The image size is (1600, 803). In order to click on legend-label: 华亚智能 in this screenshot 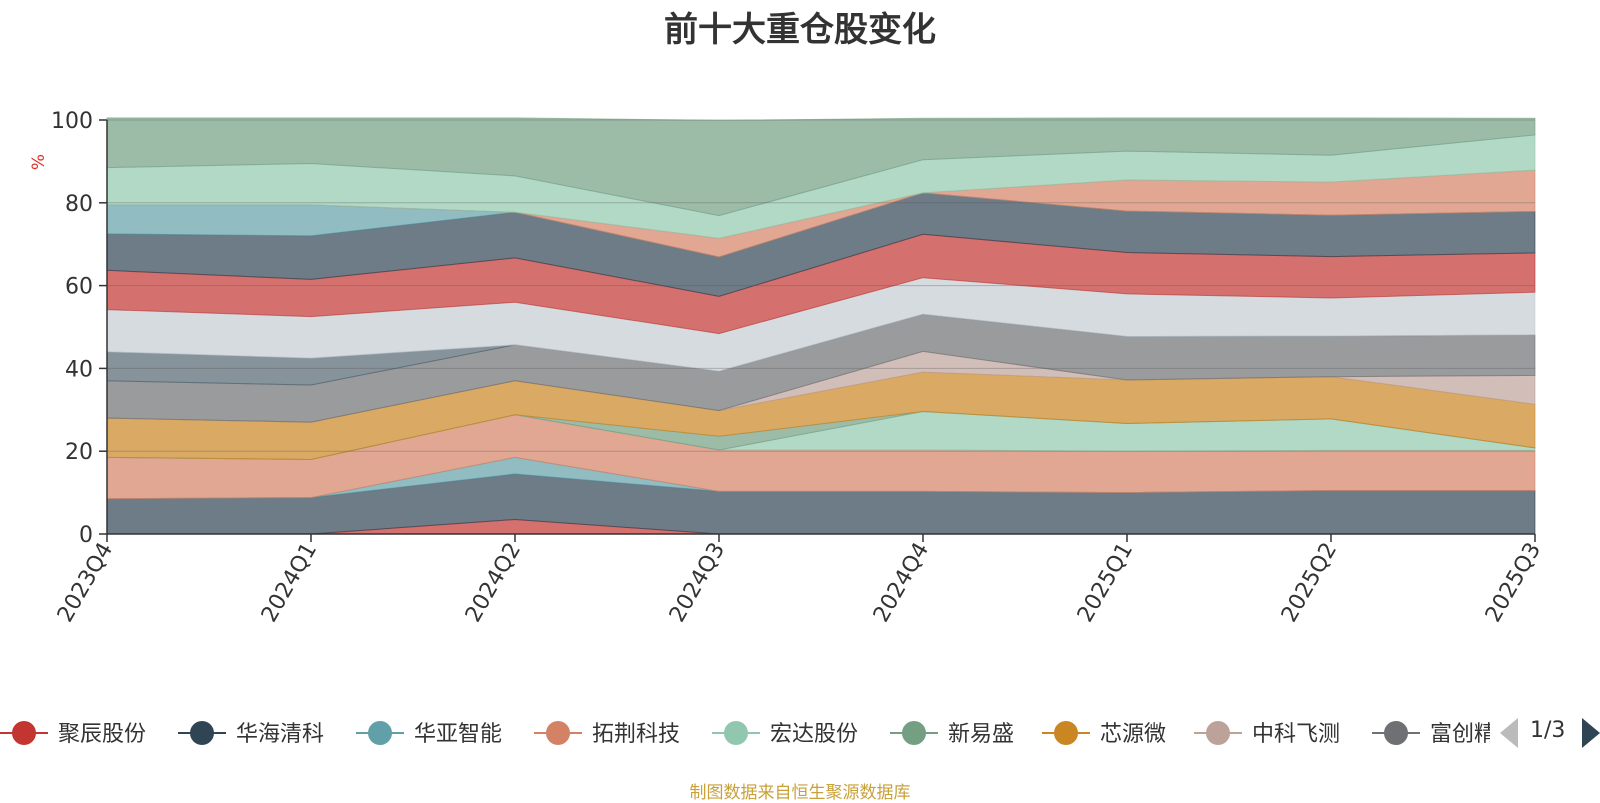, I will do `click(458, 734)`.